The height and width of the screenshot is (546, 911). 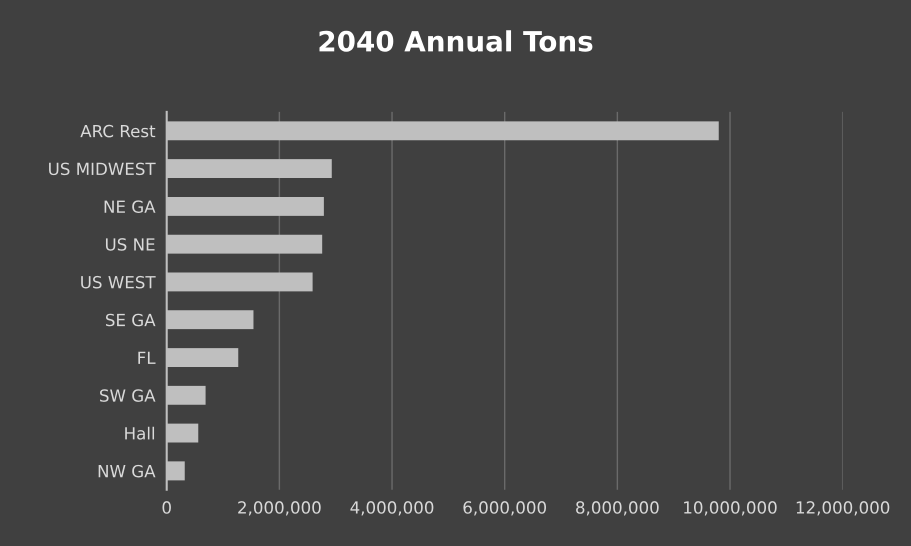 I want to click on x-tick-label: 6,000,000, so click(x=504, y=508).